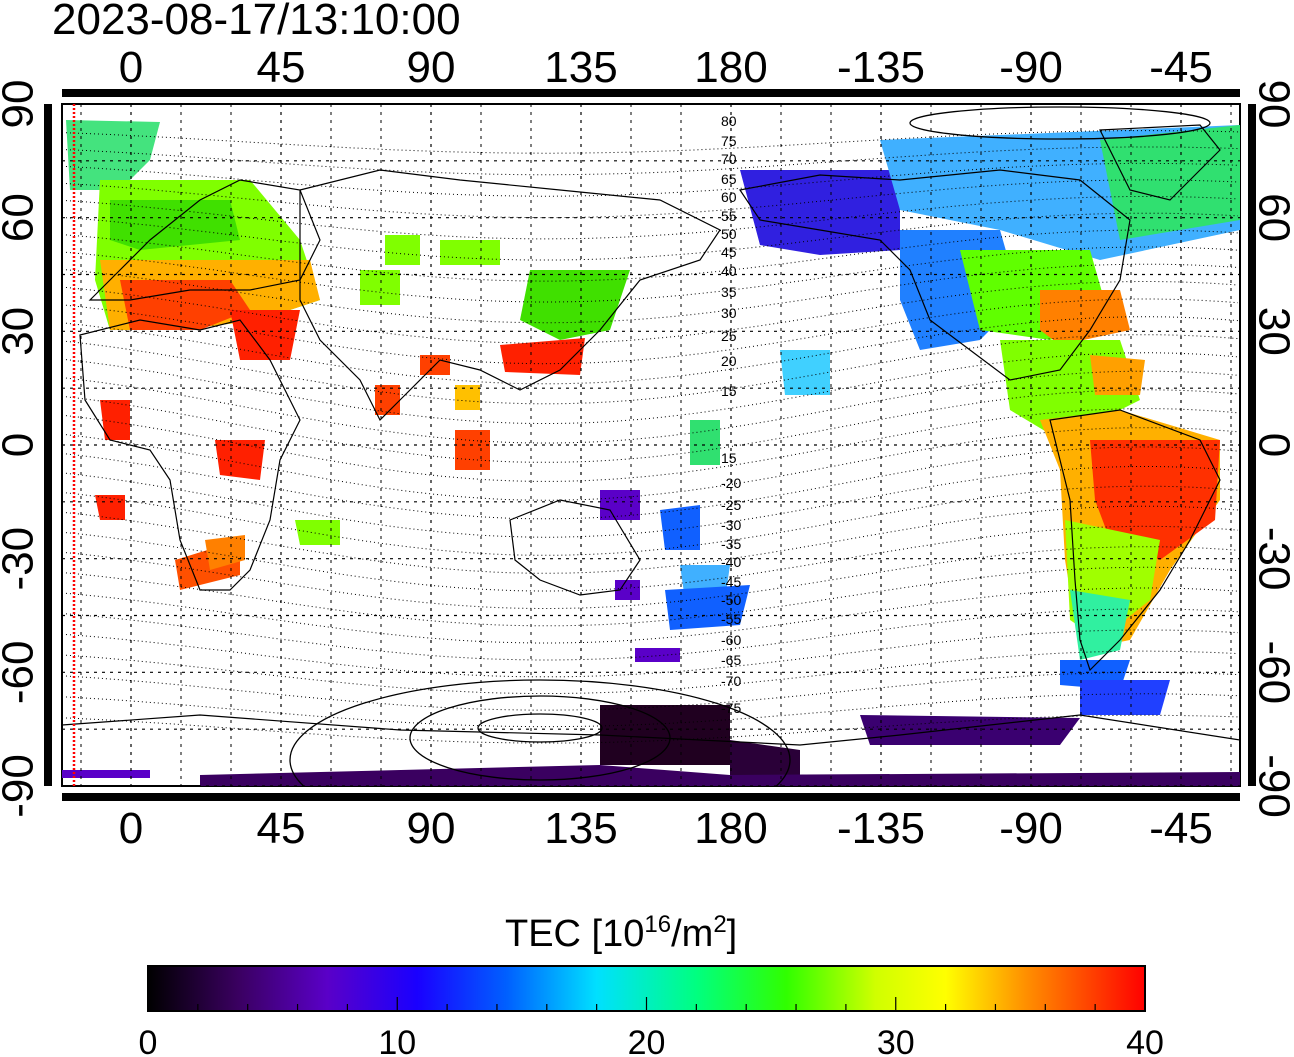 This screenshot has width=1294, height=1057. Describe the element at coordinates (731, 708) in the screenshot. I see `mlat-label: -75` at that location.